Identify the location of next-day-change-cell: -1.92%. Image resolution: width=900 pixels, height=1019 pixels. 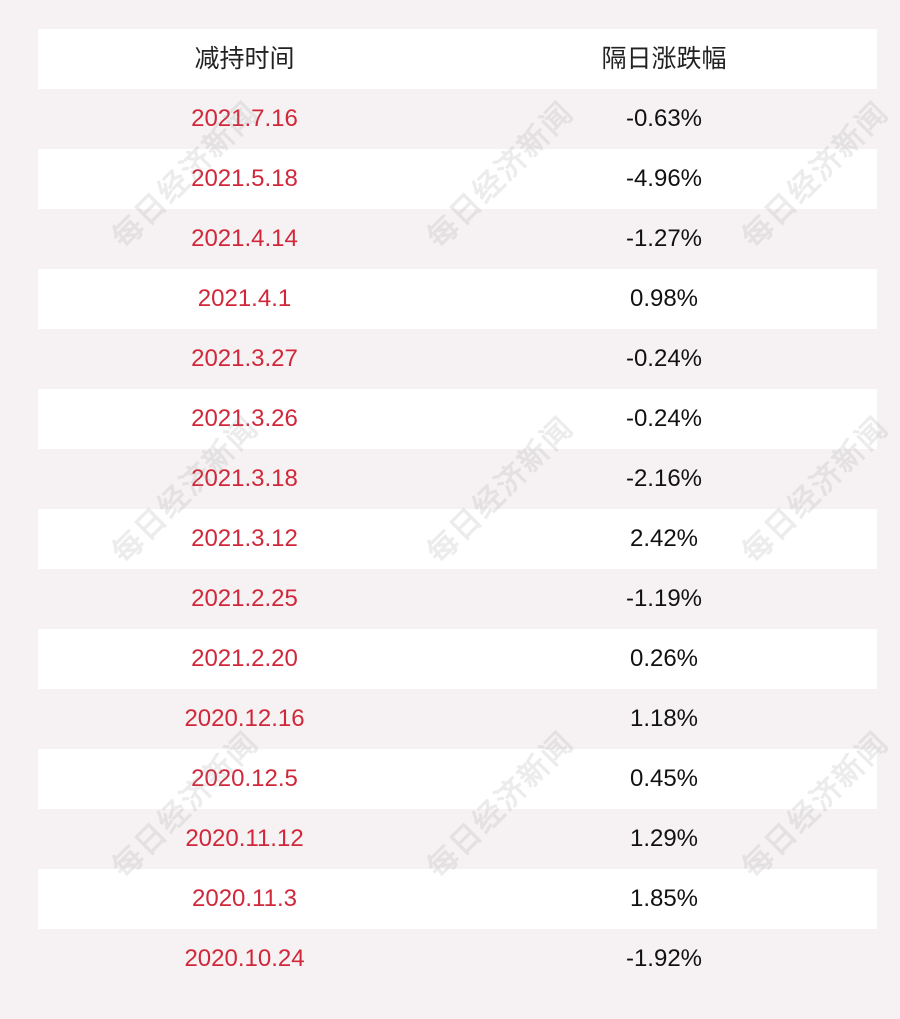
(664, 958).